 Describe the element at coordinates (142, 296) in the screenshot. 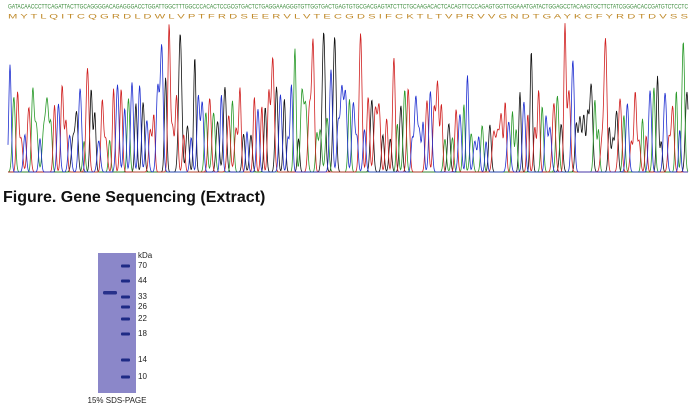

I see `marker-label: 33` at that location.